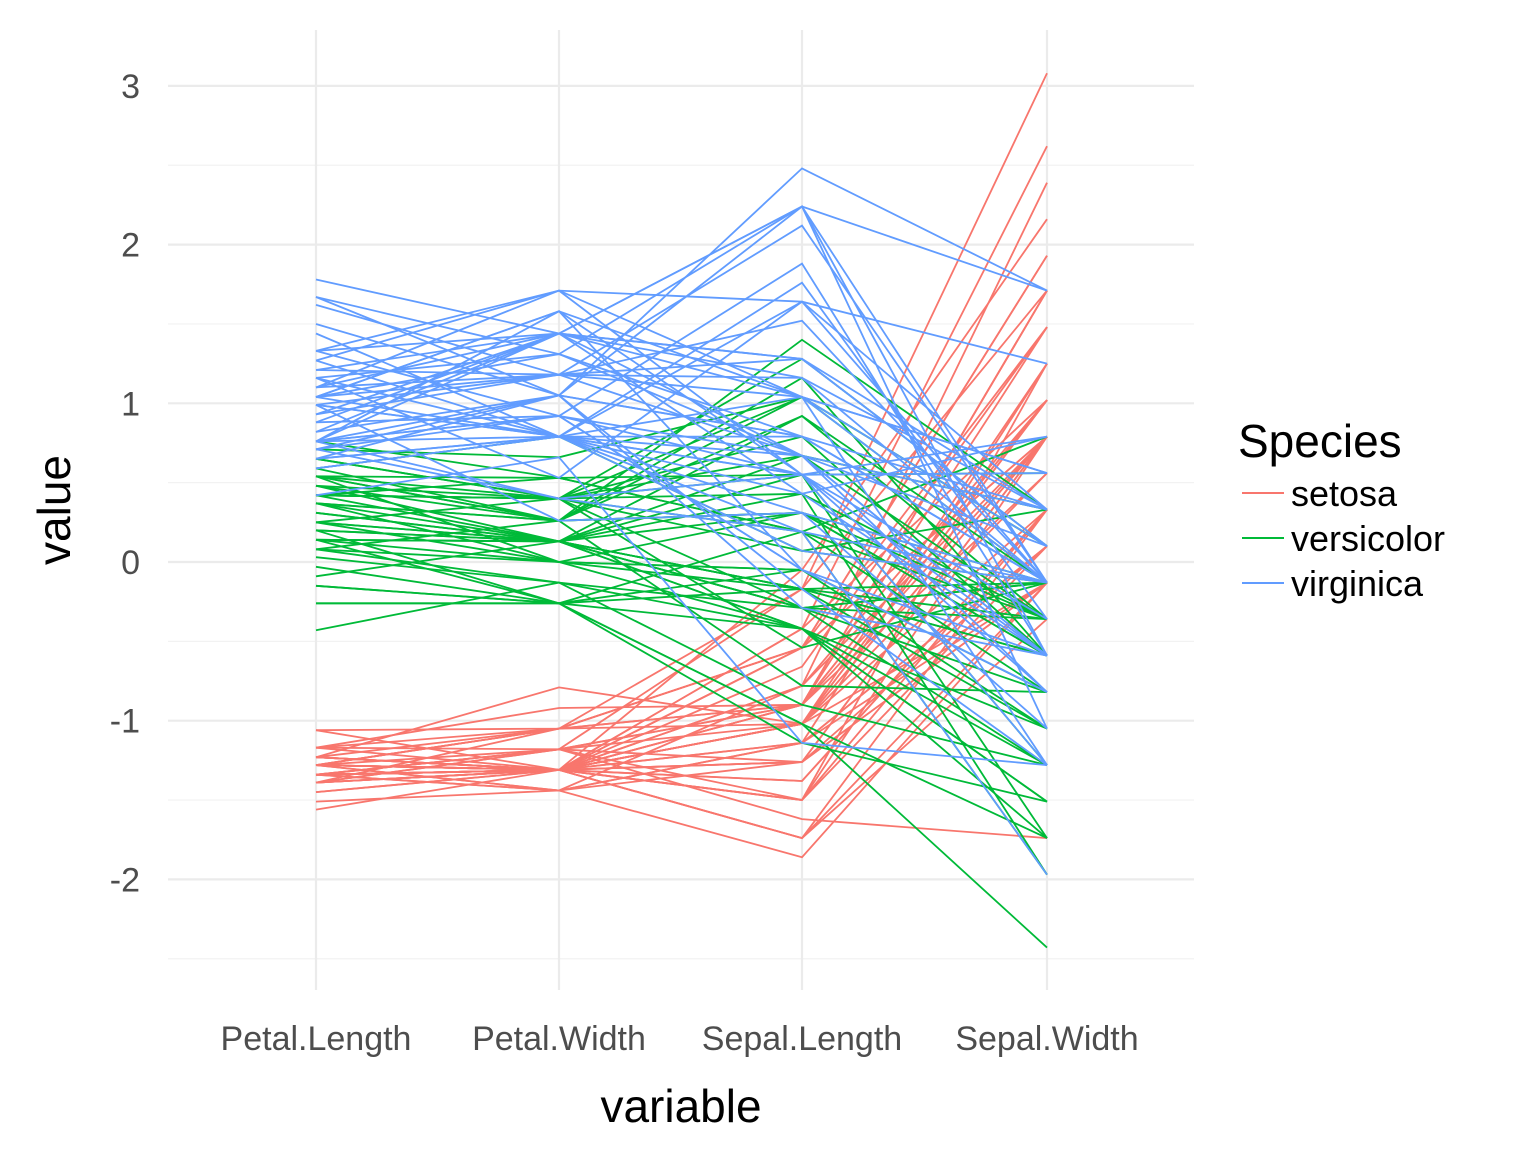 This screenshot has width=1536, height=1152. What do you see at coordinates (1368, 538) in the screenshot?
I see `legend-label-versicolor: versicolor` at bounding box center [1368, 538].